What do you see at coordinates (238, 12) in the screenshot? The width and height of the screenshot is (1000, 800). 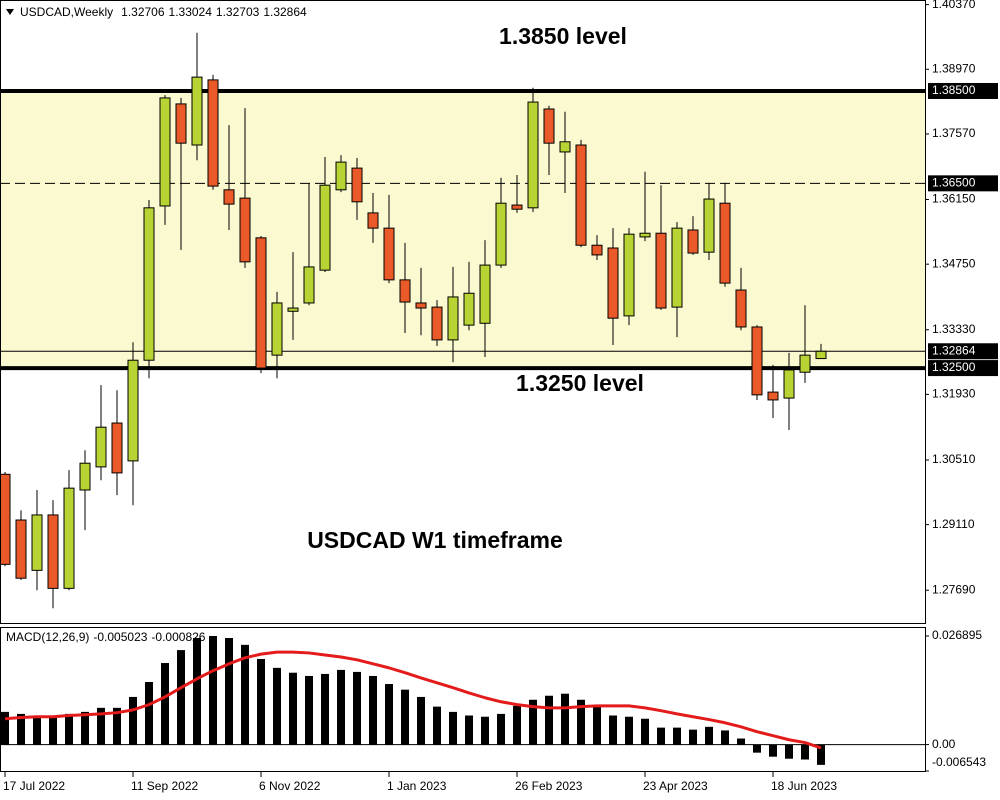 I see `low: 1.32703` at bounding box center [238, 12].